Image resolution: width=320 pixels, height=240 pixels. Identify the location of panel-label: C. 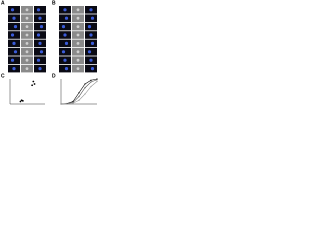
(3, 76).